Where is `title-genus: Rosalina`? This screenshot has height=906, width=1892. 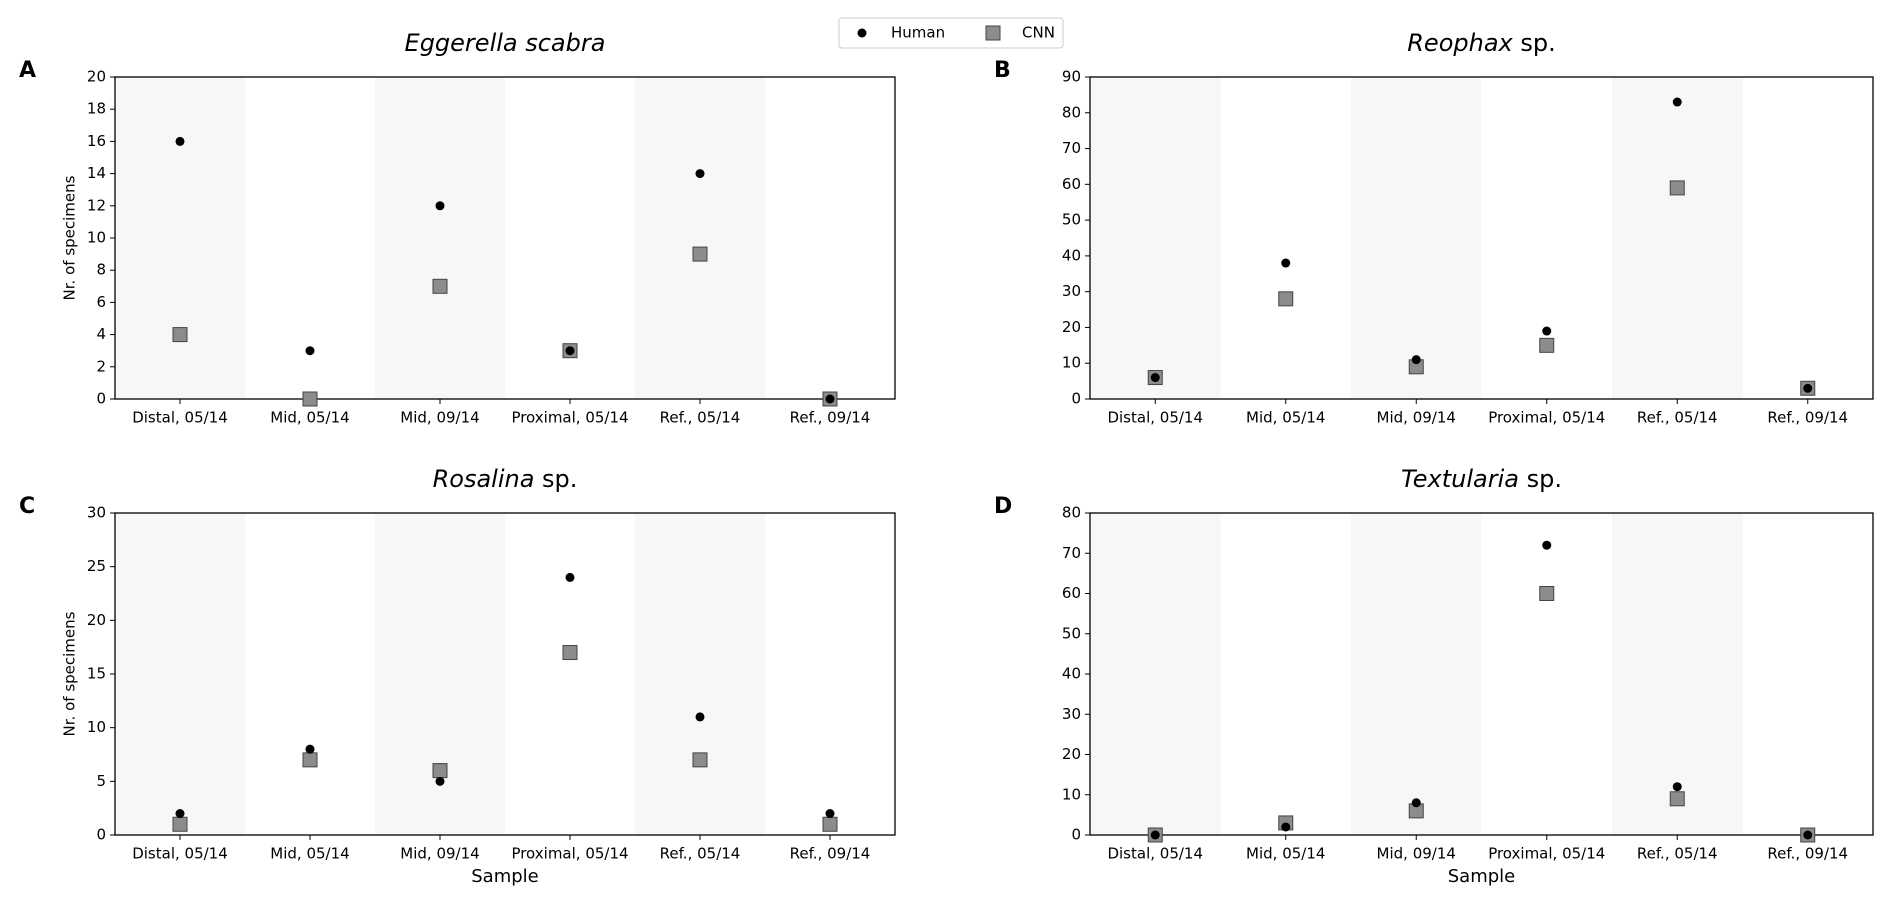
title-genus: Rosalina is located at coordinates (484, 479).